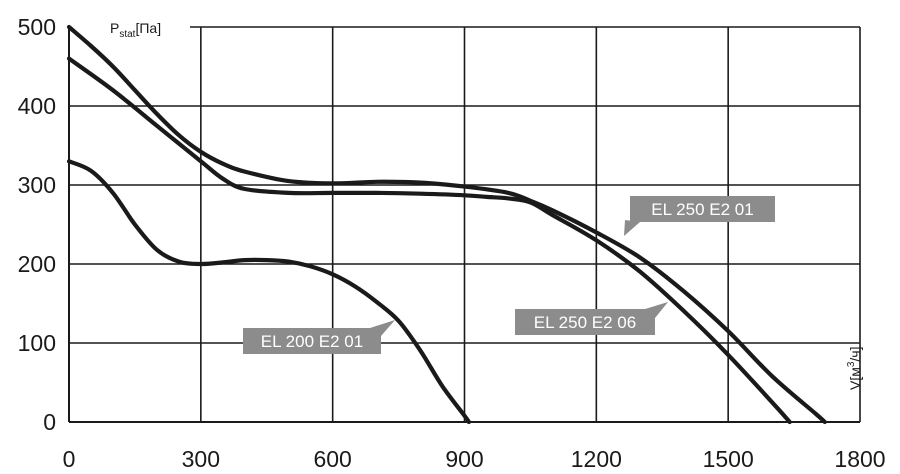  What do you see at coordinates (69, 459) in the screenshot?
I see `x-tick-label: 0` at bounding box center [69, 459].